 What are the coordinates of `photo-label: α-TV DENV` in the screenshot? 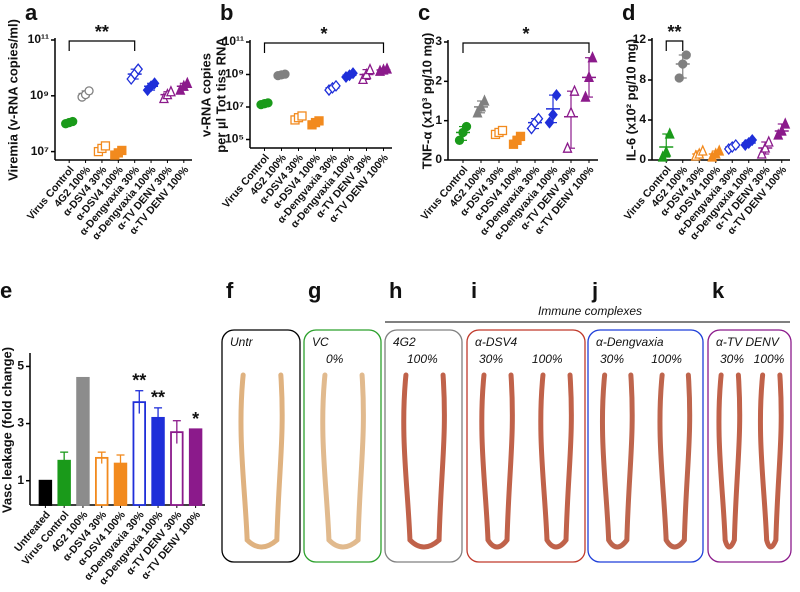 It's located at (748, 342).